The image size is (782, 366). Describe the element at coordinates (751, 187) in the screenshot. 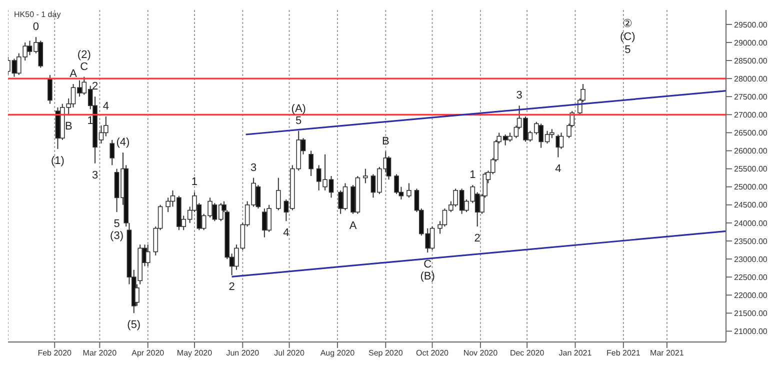

I see `y-tick-label: 25000.00` at that location.